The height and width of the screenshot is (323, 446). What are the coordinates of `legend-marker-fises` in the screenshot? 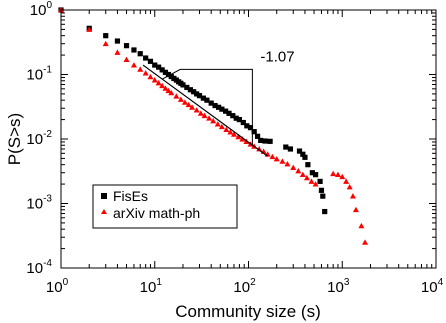 It's located at (104, 196).